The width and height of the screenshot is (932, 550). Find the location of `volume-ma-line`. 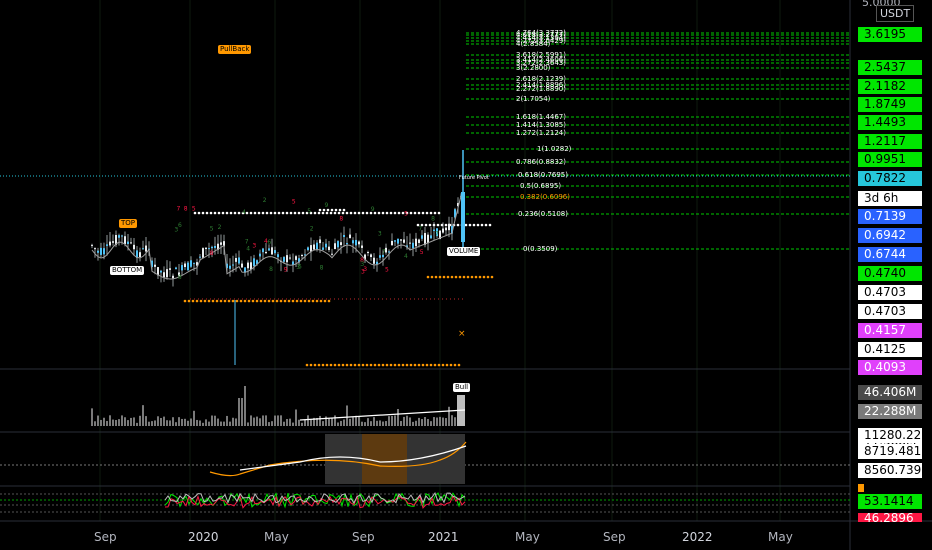

volume-ma-line is located at coordinates (382, 415).